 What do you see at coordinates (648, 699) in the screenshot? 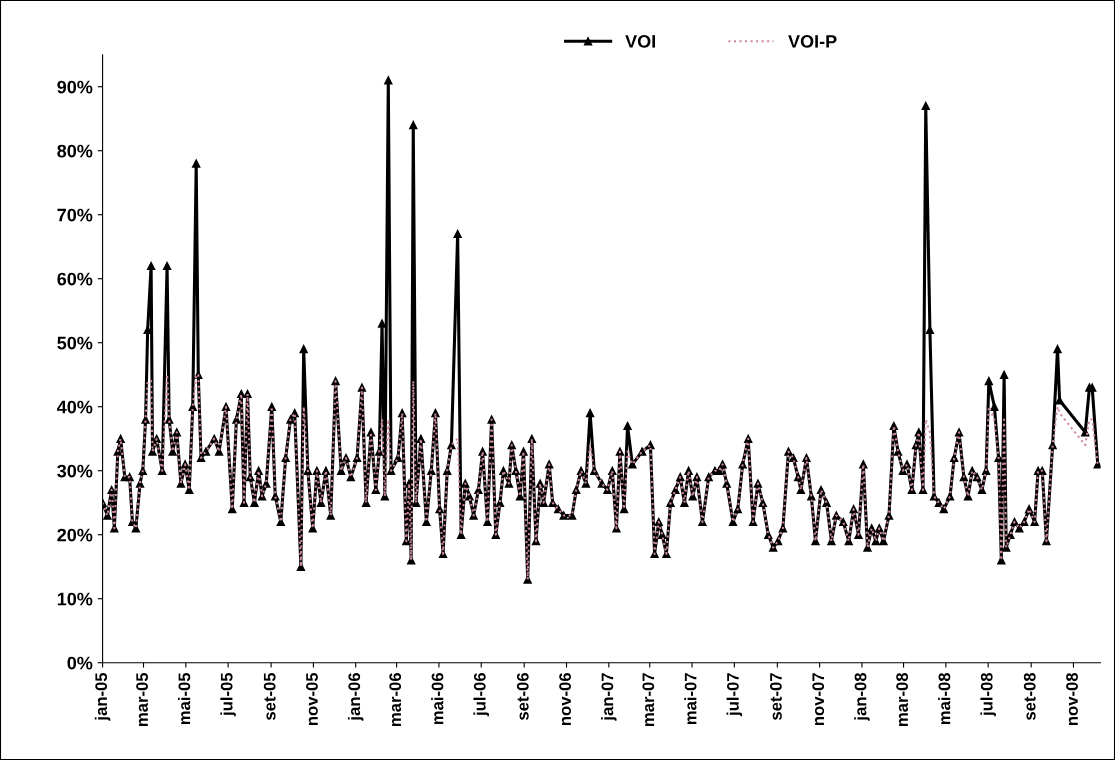
I see `x-tick-label: mar-07` at bounding box center [648, 699].